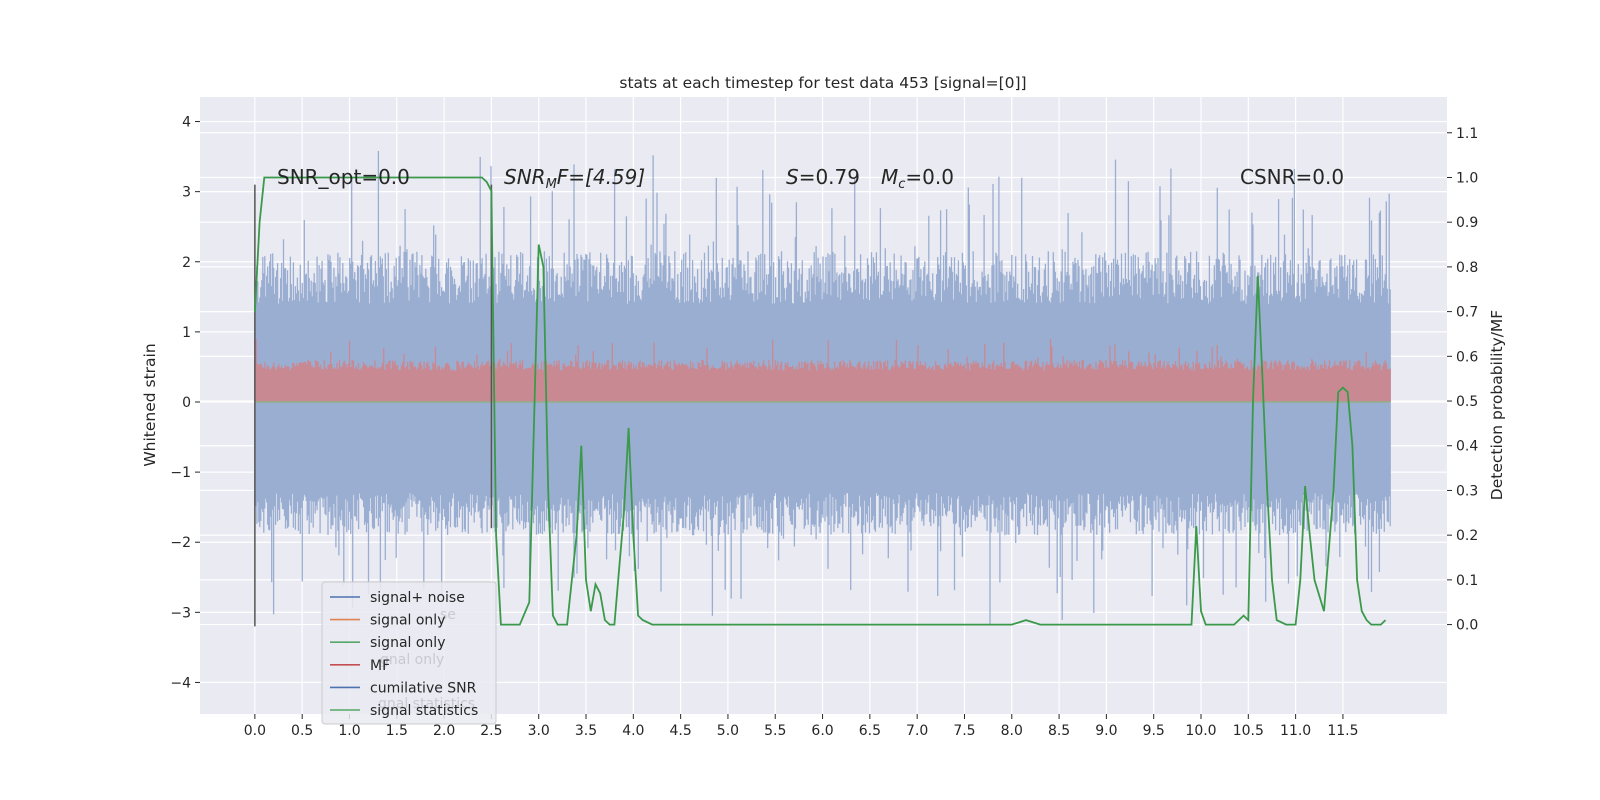  I want to click on annotation-snr-opt: SNR_opt=0.0, so click(343, 177).